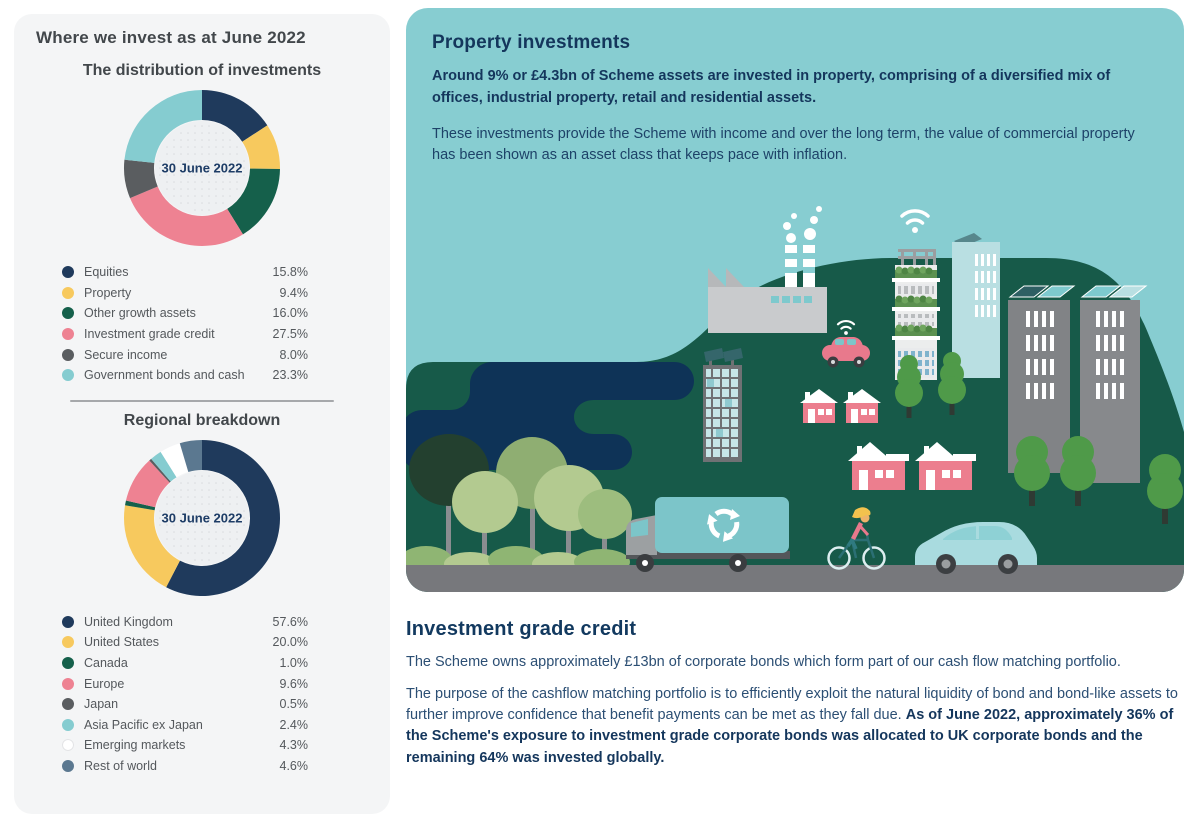 Image resolution: width=1200 pixels, height=814 pixels. I want to click on legend-label: Government bonds and cash, so click(164, 375).